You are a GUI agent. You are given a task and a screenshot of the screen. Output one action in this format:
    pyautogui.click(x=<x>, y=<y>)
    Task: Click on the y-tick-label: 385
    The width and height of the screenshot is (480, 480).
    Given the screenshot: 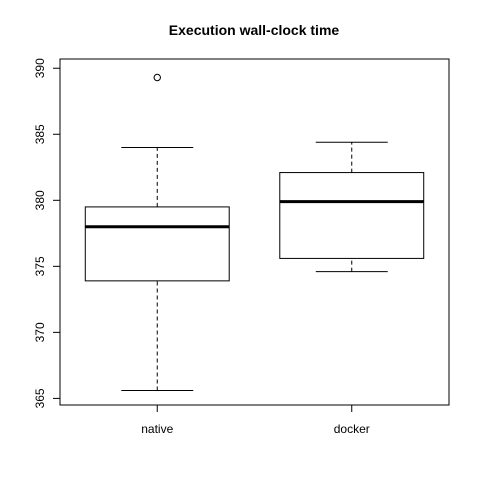 What is the action you would take?
    pyautogui.click(x=40, y=134)
    